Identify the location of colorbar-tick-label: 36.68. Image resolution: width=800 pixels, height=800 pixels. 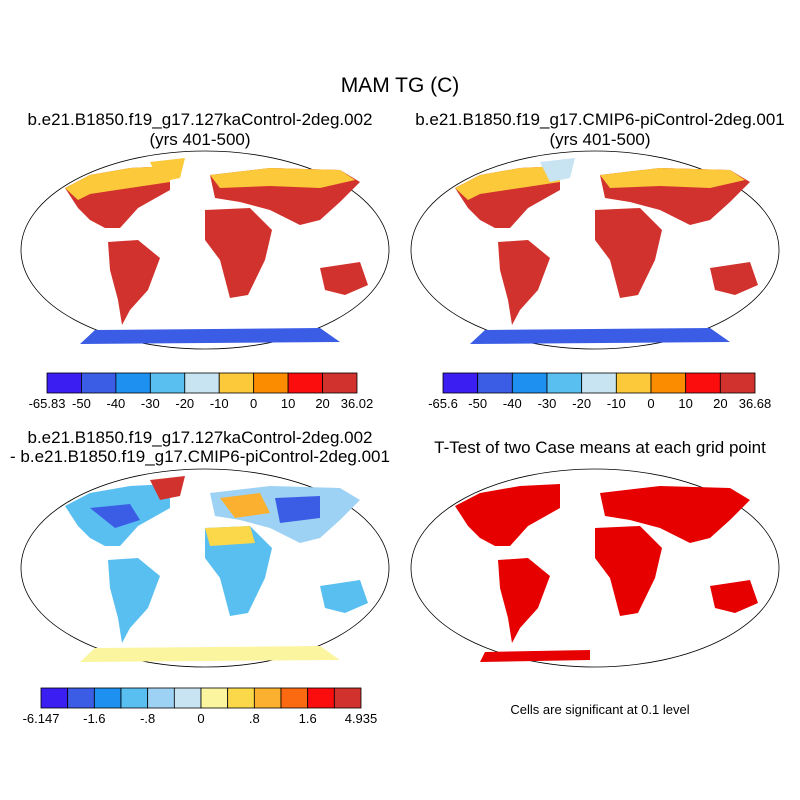
(755, 403).